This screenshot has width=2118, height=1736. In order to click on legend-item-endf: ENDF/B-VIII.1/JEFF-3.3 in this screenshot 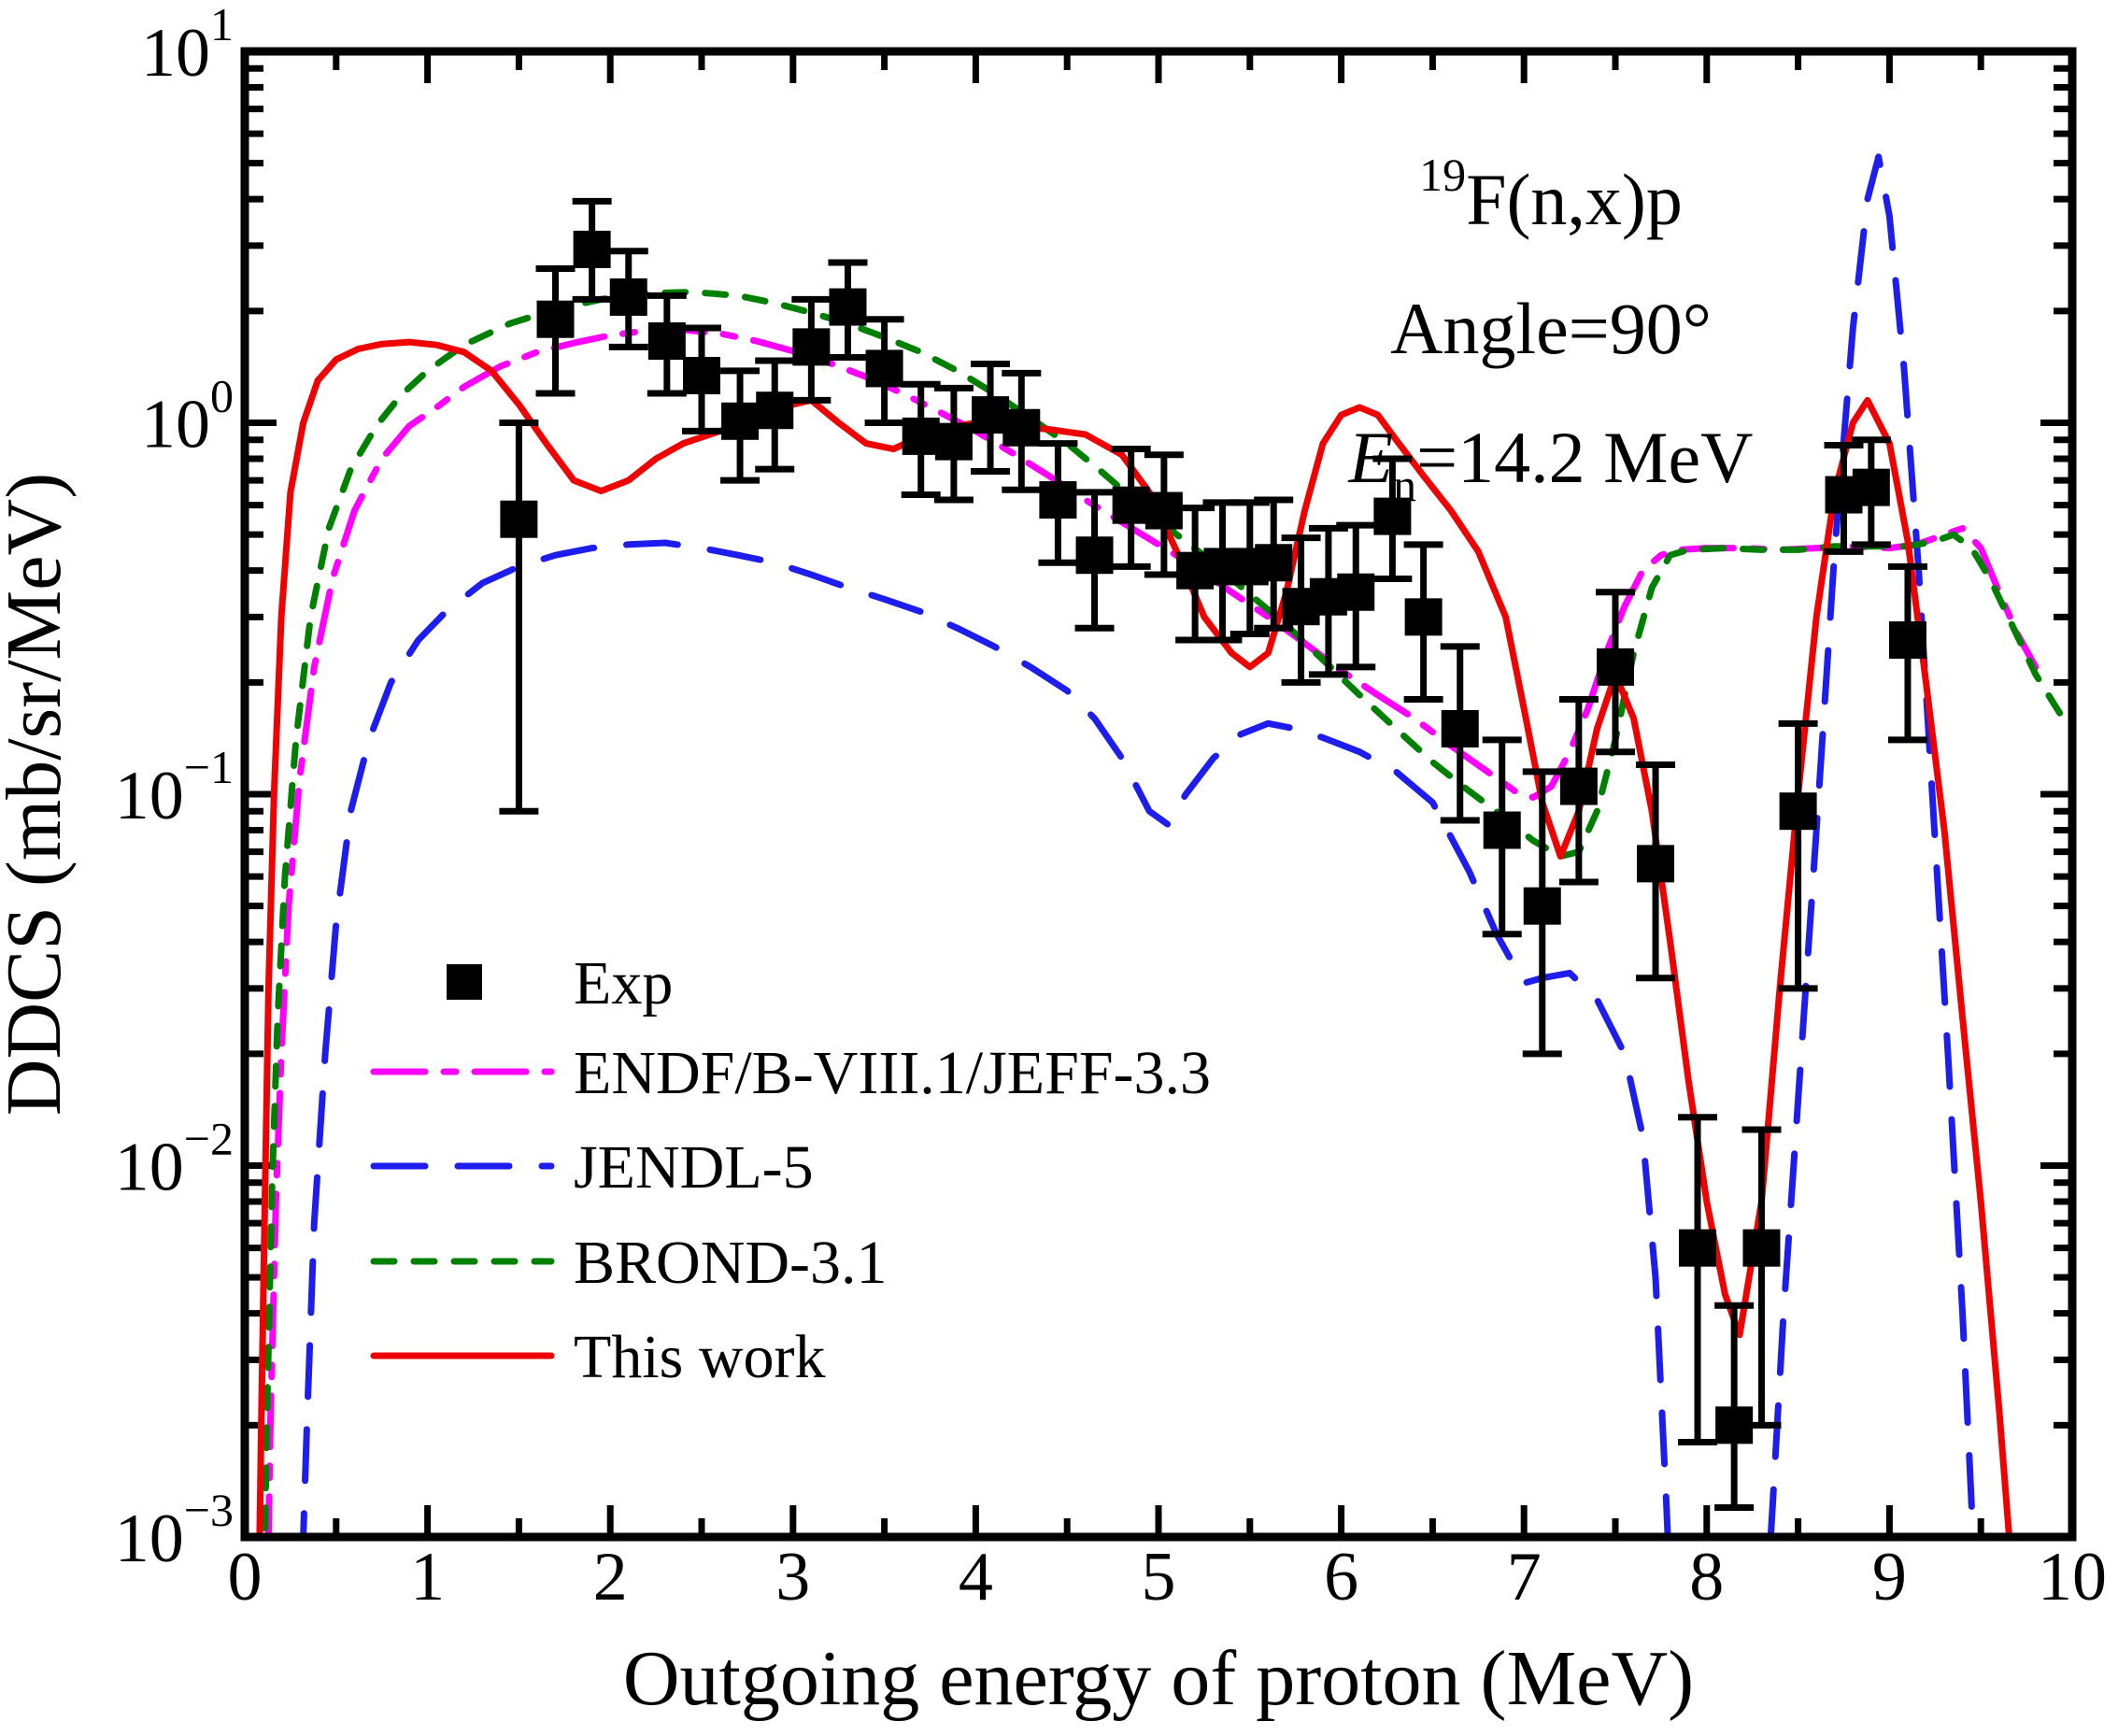, I will do `click(790, 1073)`.